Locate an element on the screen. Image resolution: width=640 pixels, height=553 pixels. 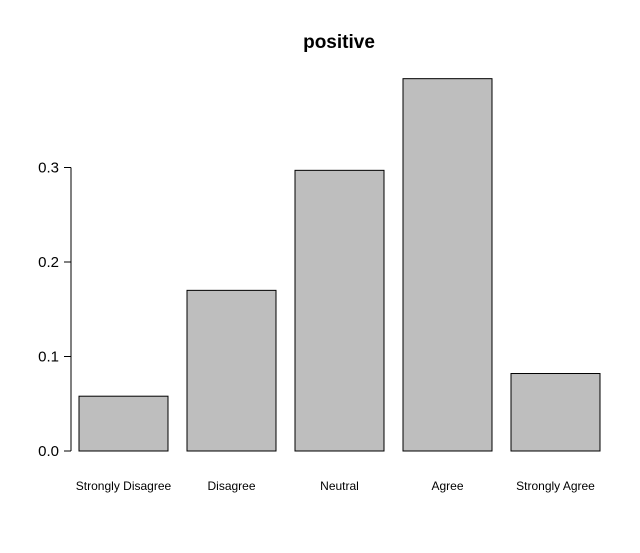
x-tick-label: Disagree is located at coordinates (231, 486).